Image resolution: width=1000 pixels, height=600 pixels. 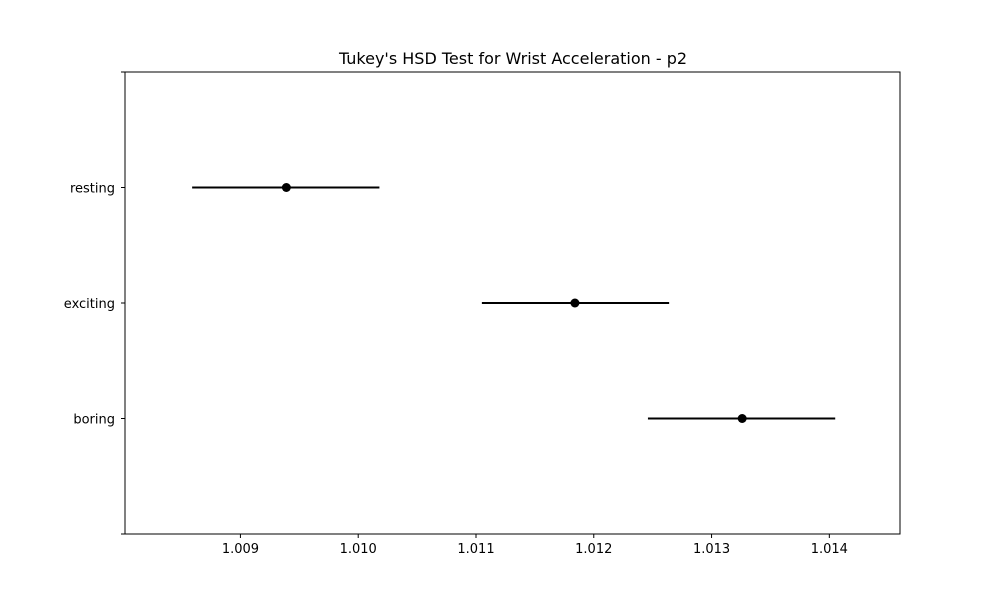 I want to click on y-tick-label: resting, so click(x=92, y=189).